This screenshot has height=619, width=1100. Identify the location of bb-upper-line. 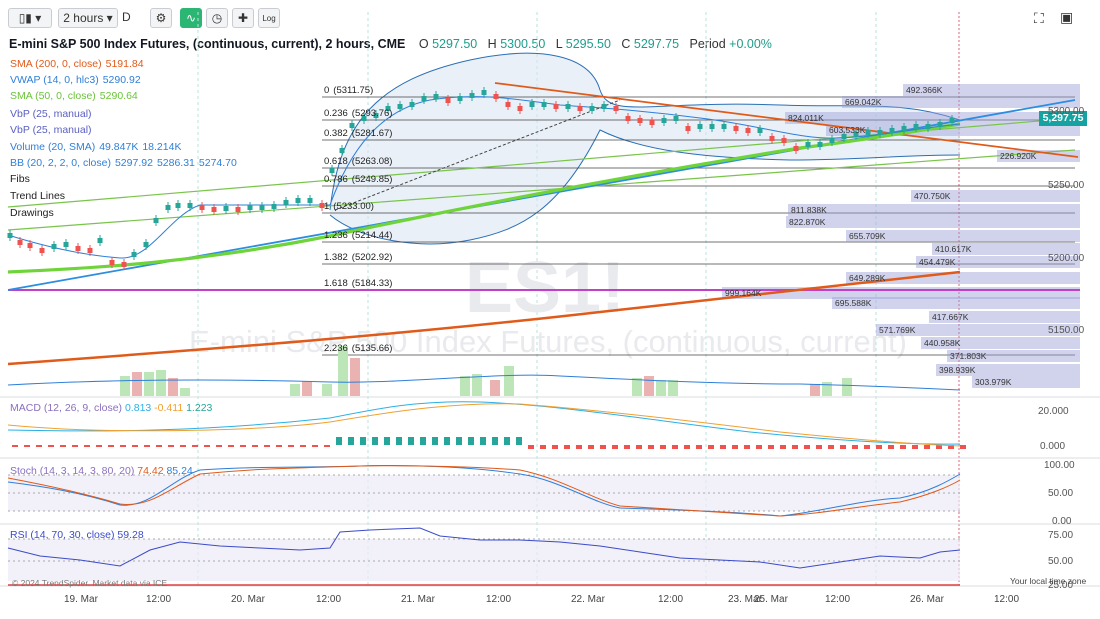
(645, 131).